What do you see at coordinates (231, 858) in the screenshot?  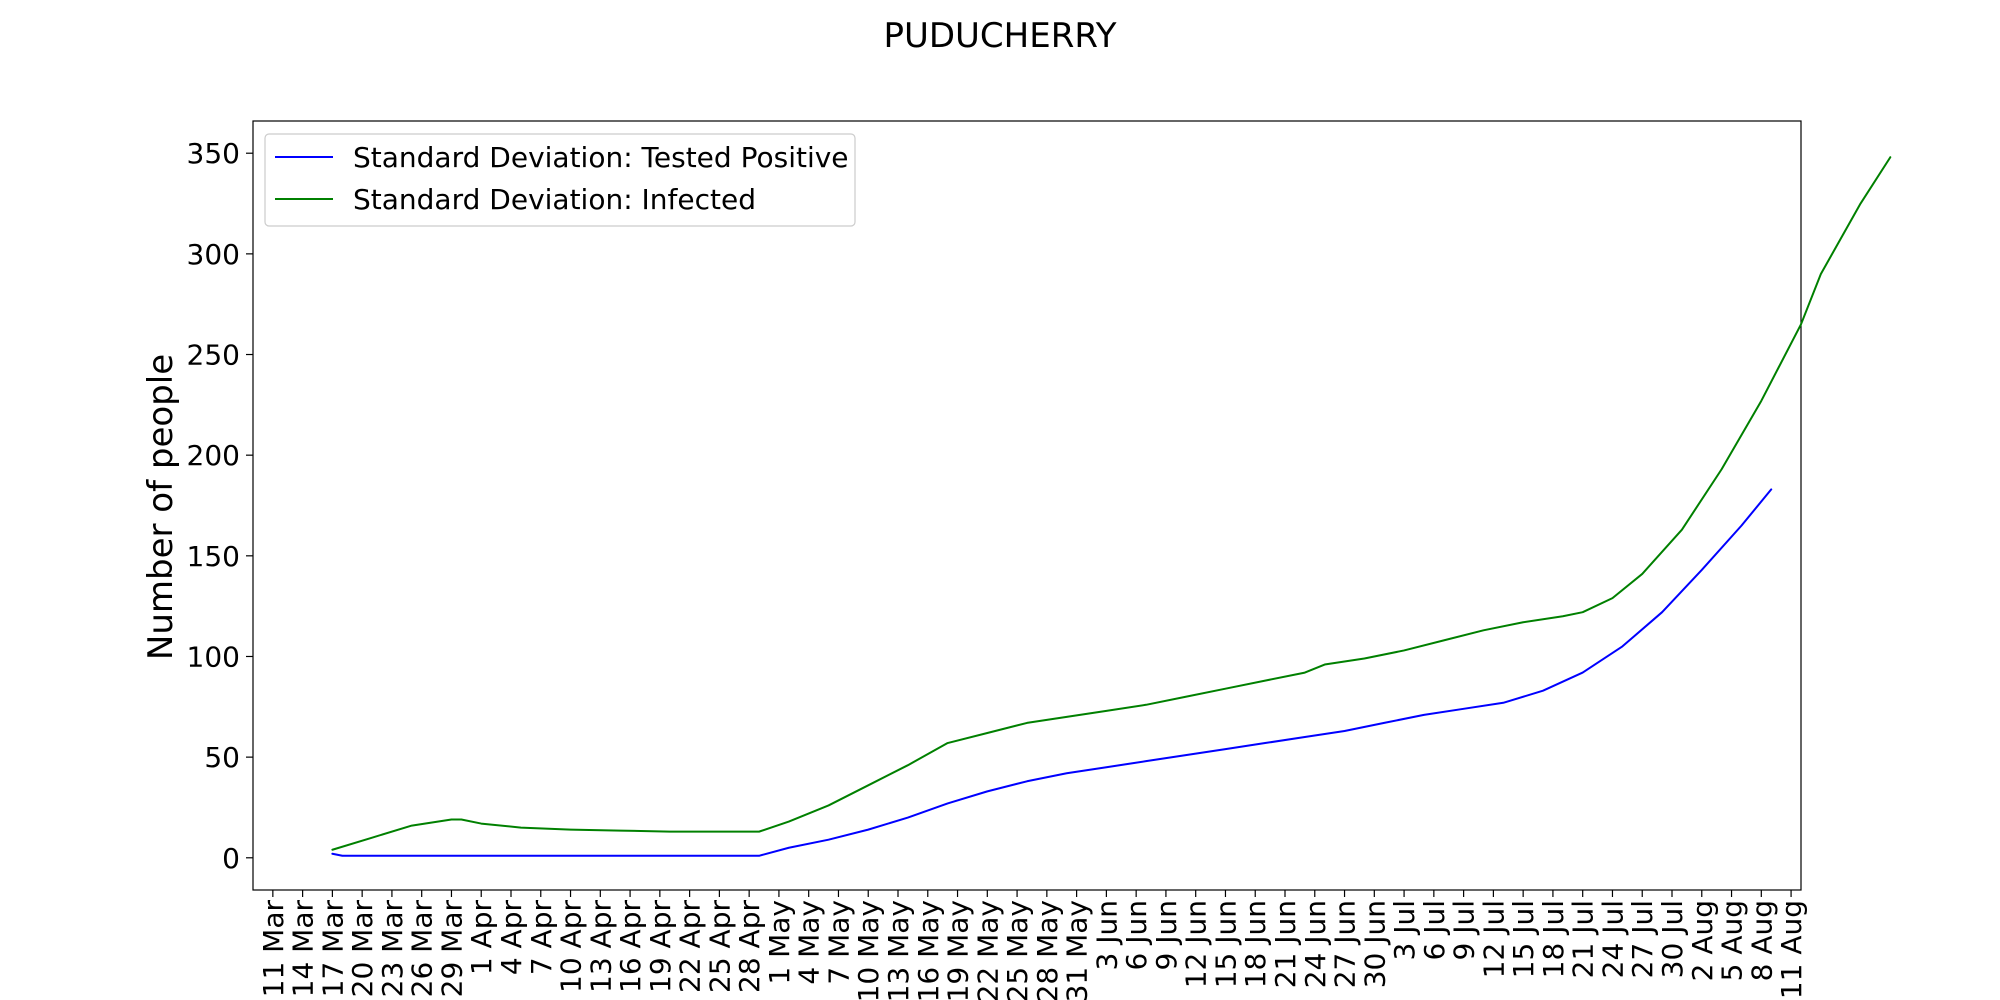 I see `y-tick-label: 0` at bounding box center [231, 858].